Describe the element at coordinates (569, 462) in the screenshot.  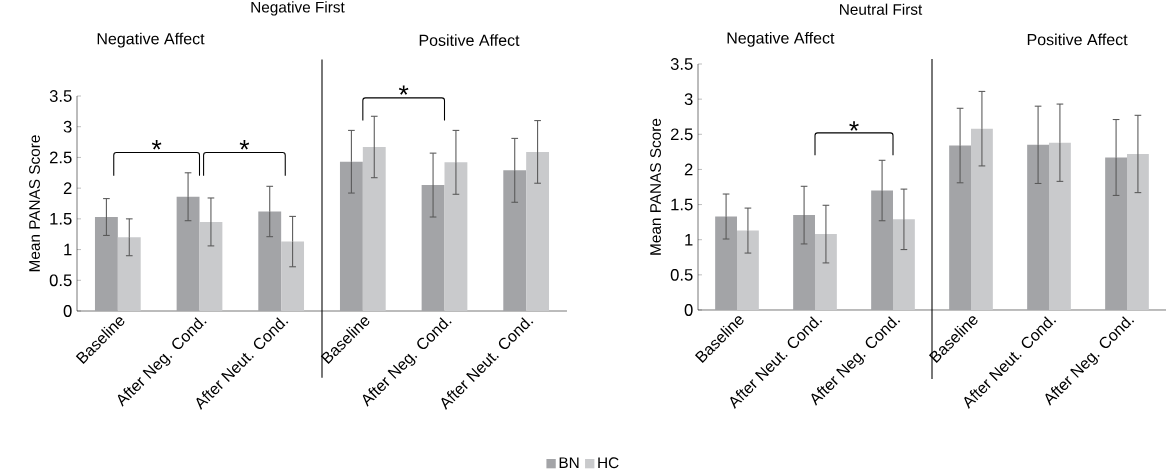
I see `legend-label: BN` at that location.